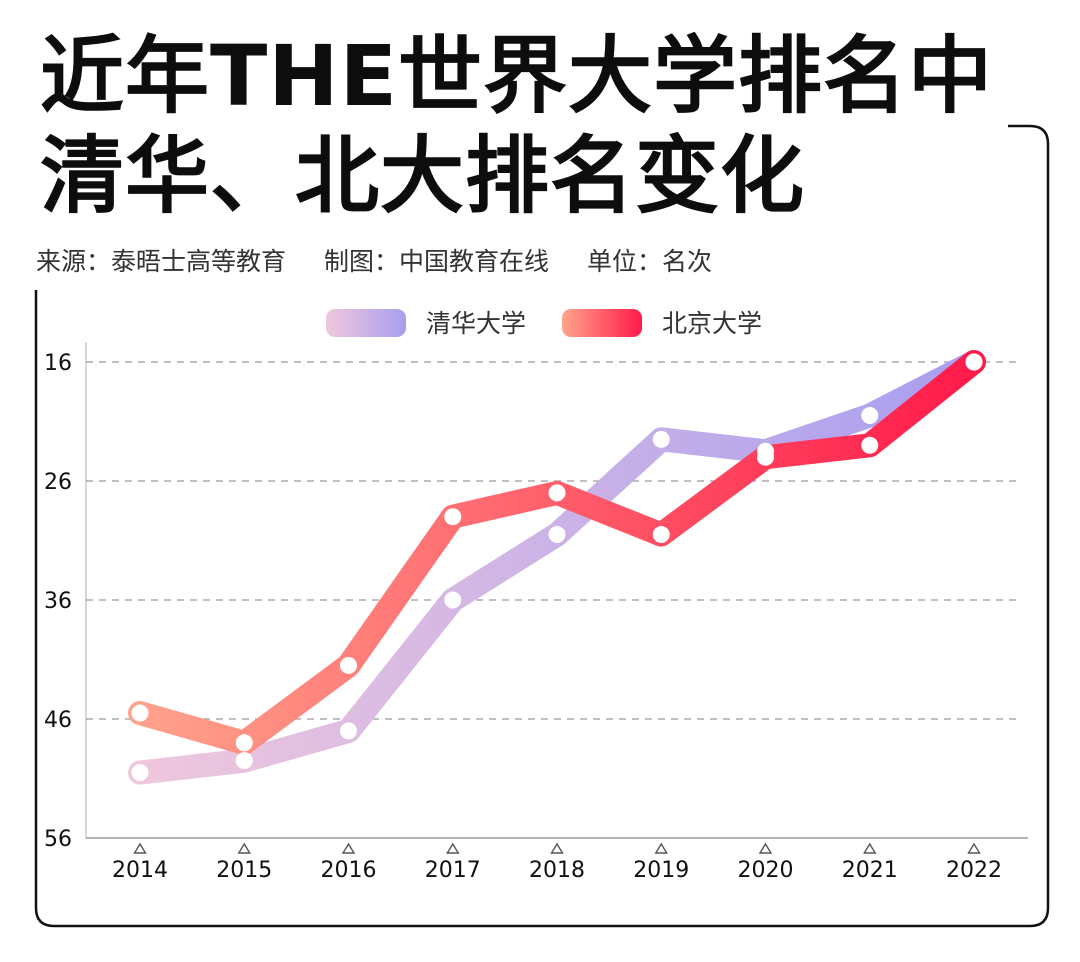 This screenshot has height=962, width=1080. Describe the element at coordinates (557, 870) in the screenshot. I see `x-tick-label: 2018` at that location.